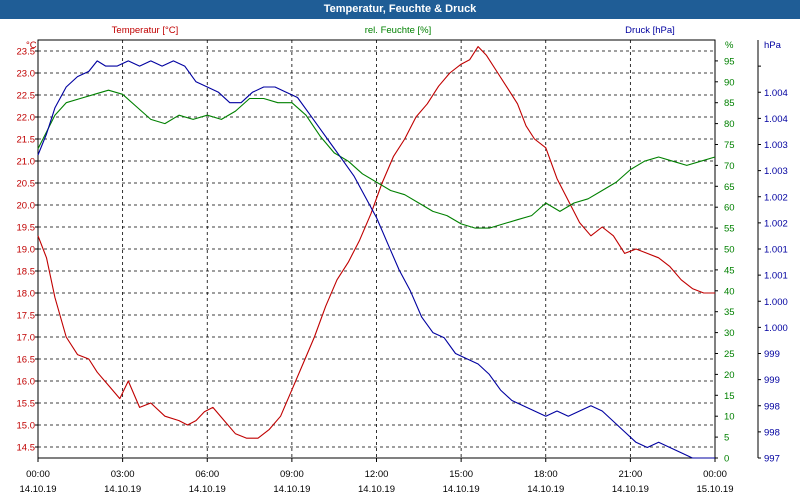 Image resolution: width=800 pixels, height=500 pixels. I want to click on humidity-tick-label: 70, so click(729, 166).